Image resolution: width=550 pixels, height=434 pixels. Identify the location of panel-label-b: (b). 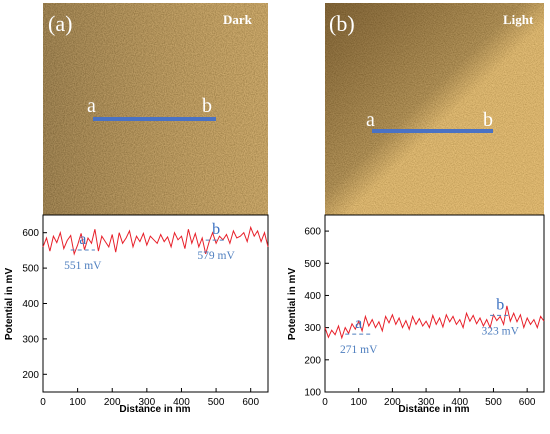
(342, 23).